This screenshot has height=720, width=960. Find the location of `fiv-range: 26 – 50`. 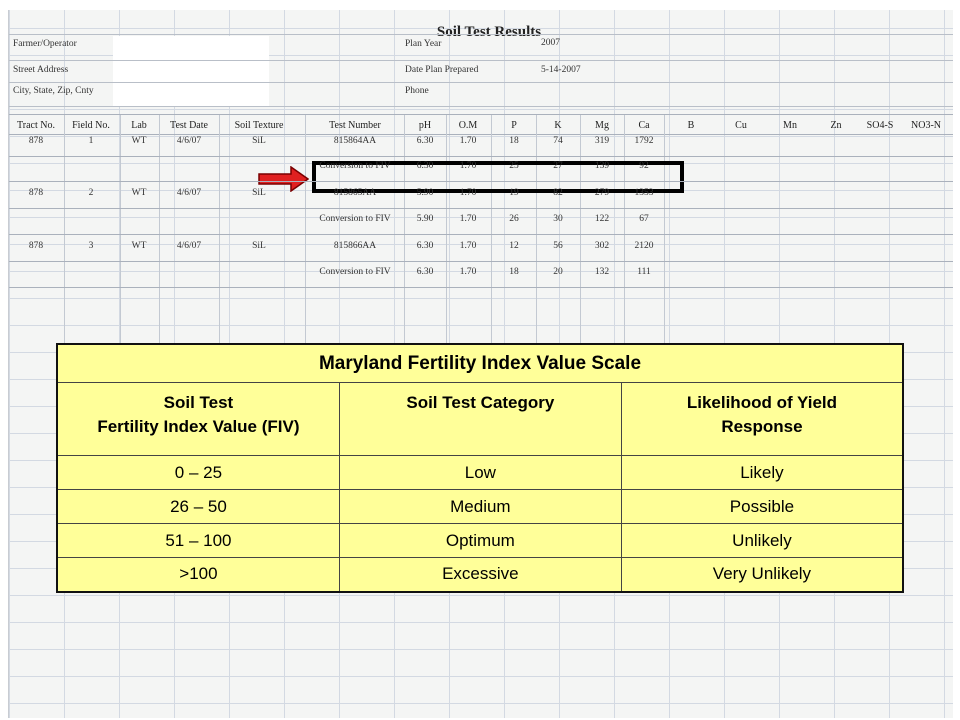

fiv-range: 26 – 50 is located at coordinates (198, 506).